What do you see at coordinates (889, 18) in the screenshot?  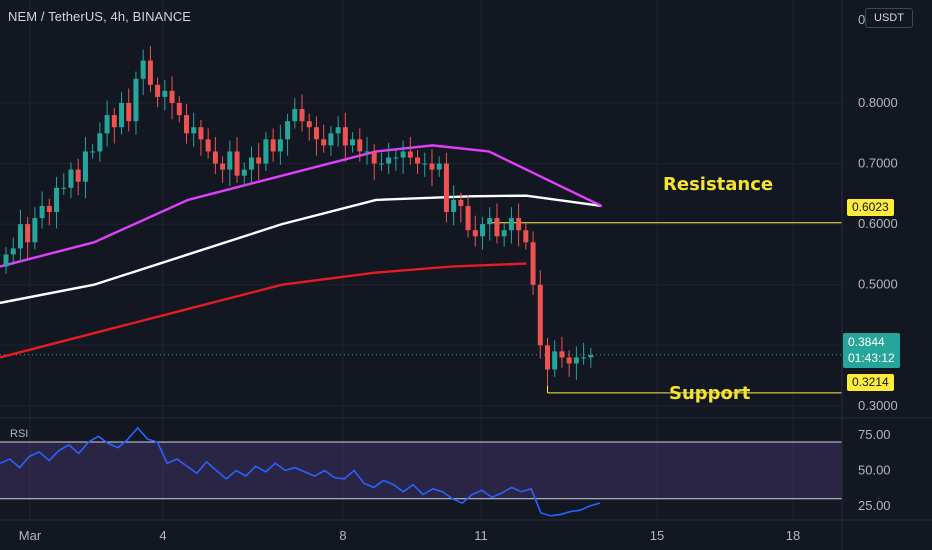 I see `currency-selector: USDT` at bounding box center [889, 18].